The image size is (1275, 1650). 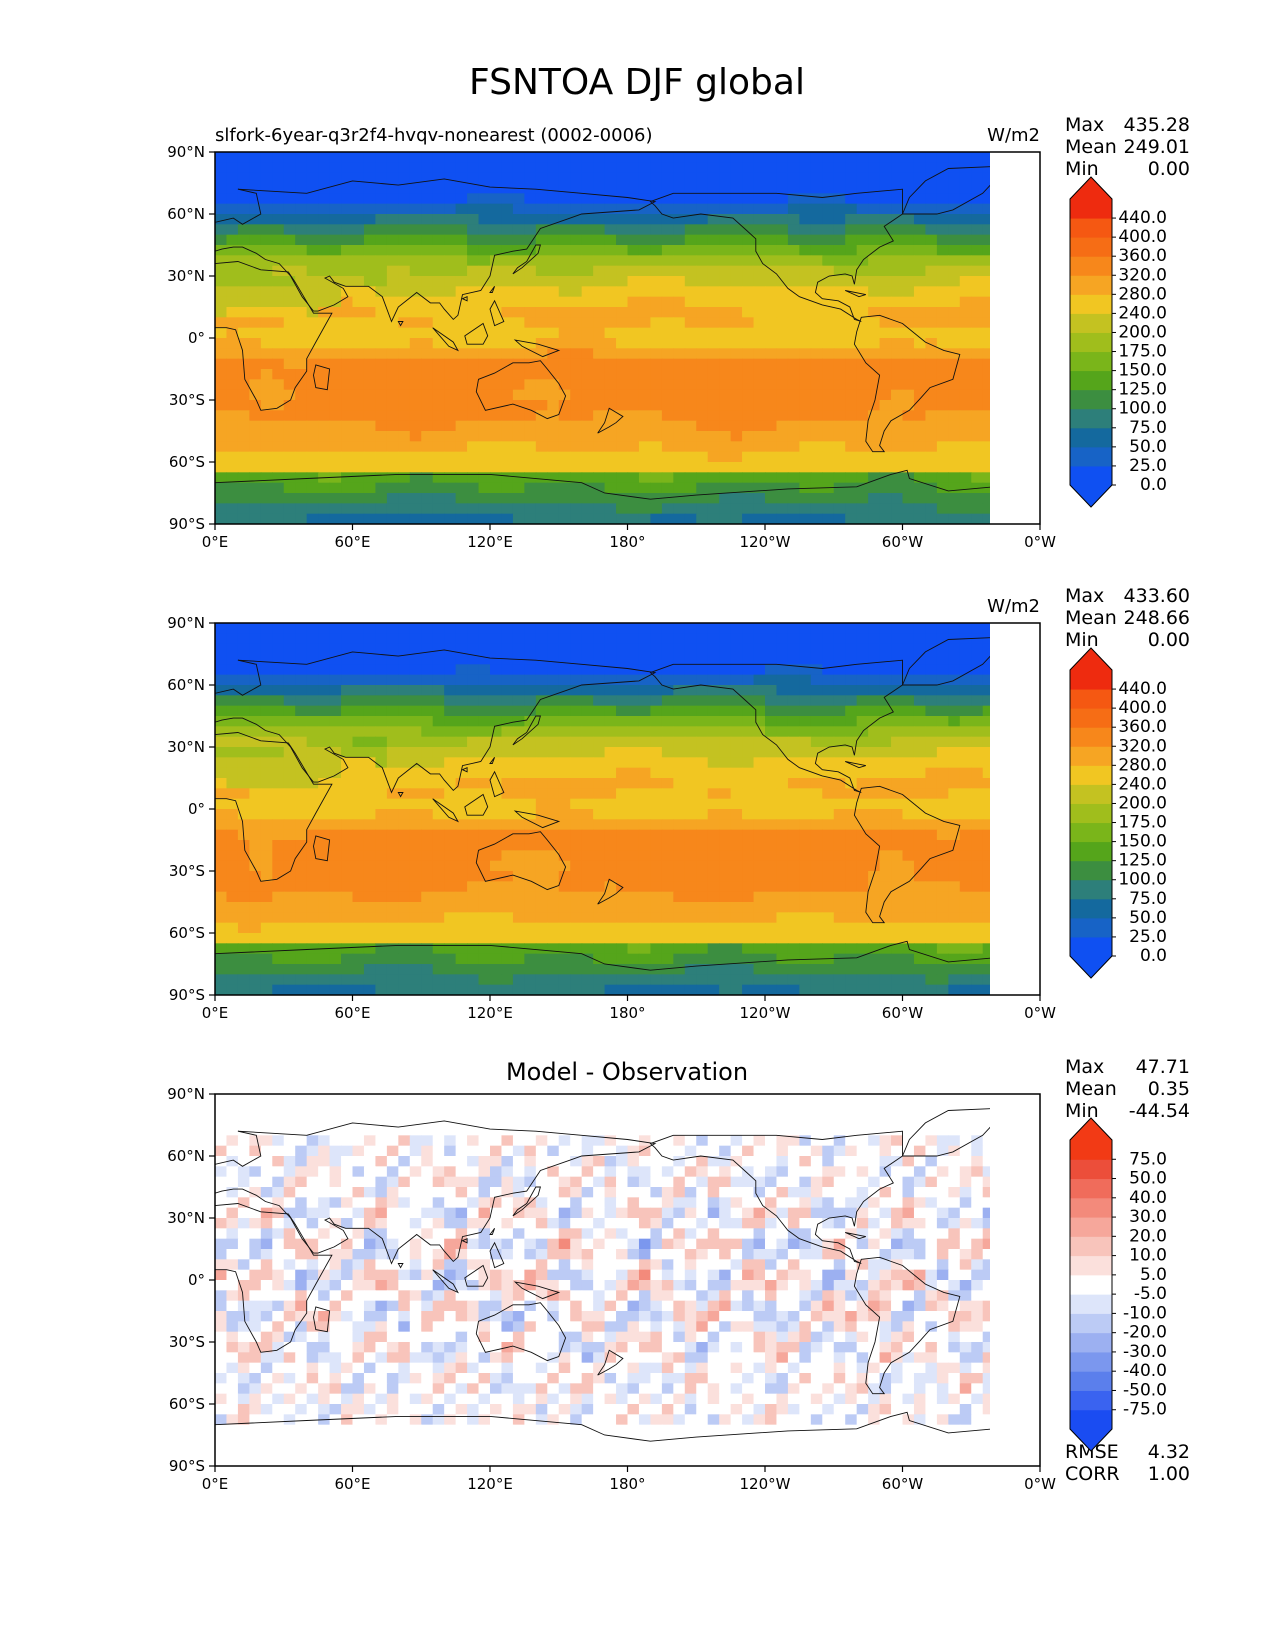 What do you see at coordinates (1091, 475) in the screenshot?
I see `colorbar-swatch` at bounding box center [1091, 475].